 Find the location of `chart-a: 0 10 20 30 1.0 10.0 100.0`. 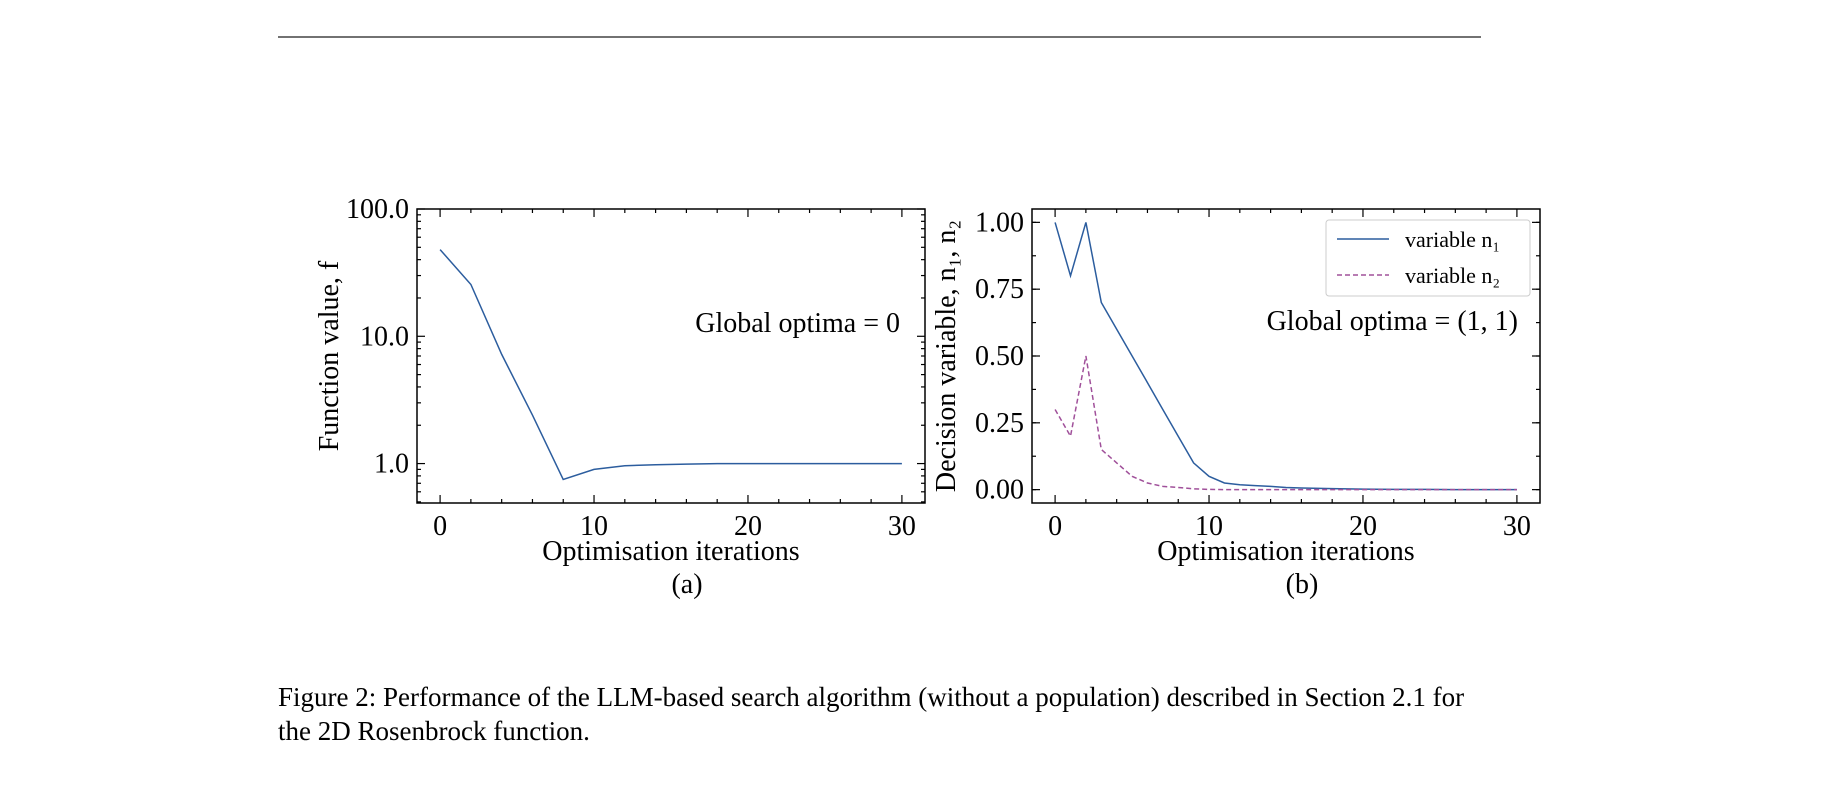

chart-a: 0 10 20 30 1.0 10.0 100.0 is located at coordinates (636, 368).